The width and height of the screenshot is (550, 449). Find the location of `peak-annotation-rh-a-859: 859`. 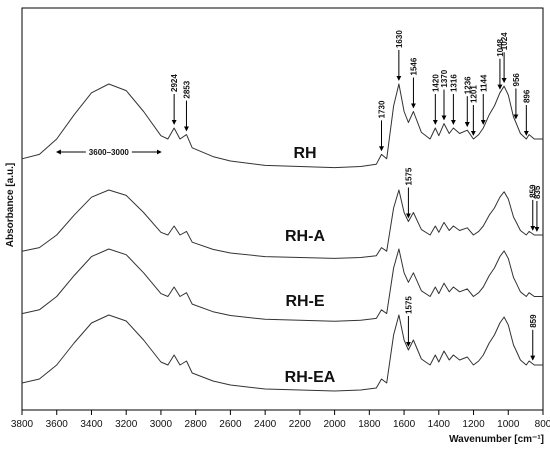

peak-annotation-rh-a-859: 859 is located at coordinates (533, 207).